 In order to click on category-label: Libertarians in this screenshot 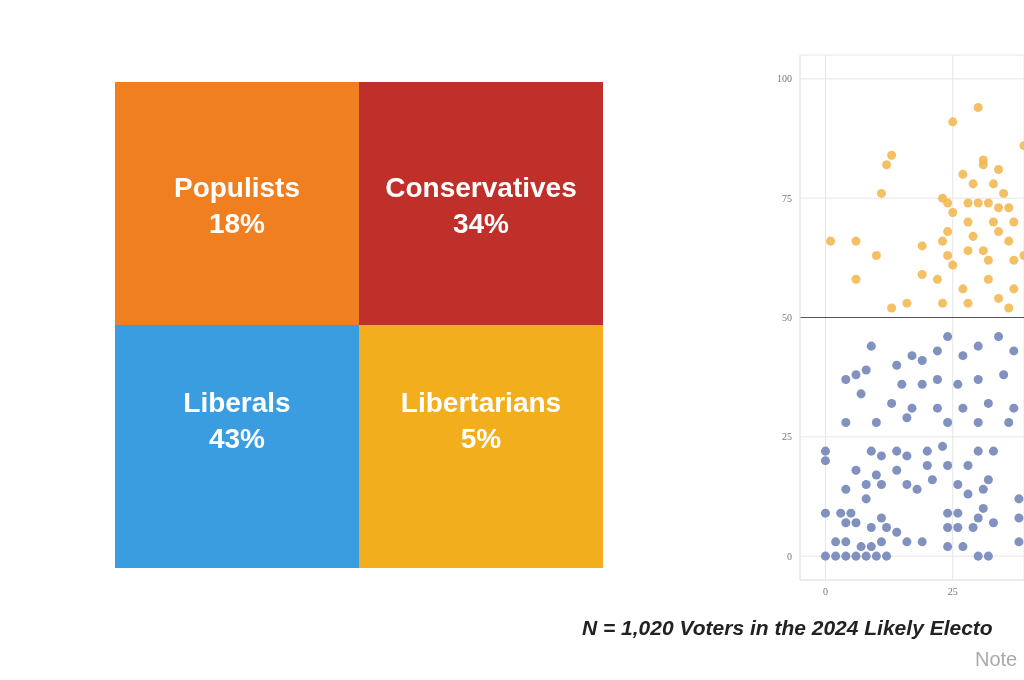, I will do `click(481, 403)`.